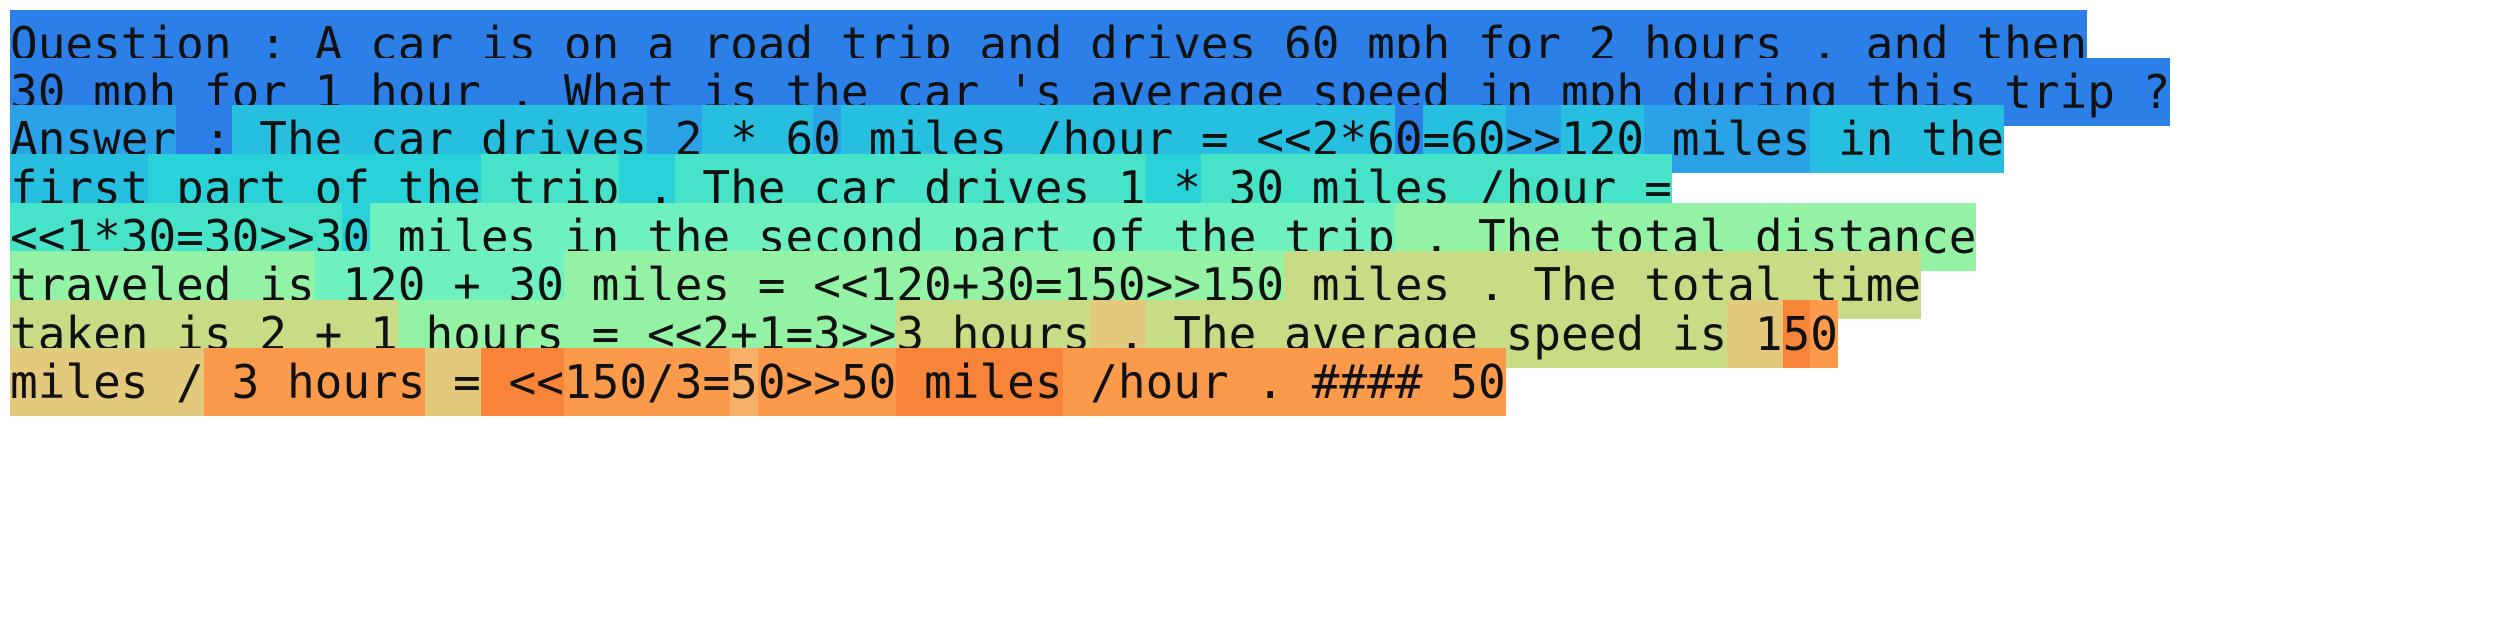 This screenshot has width=2515, height=636. Describe the element at coordinates (1852, 139) in the screenshot. I see `token: in` at that location.